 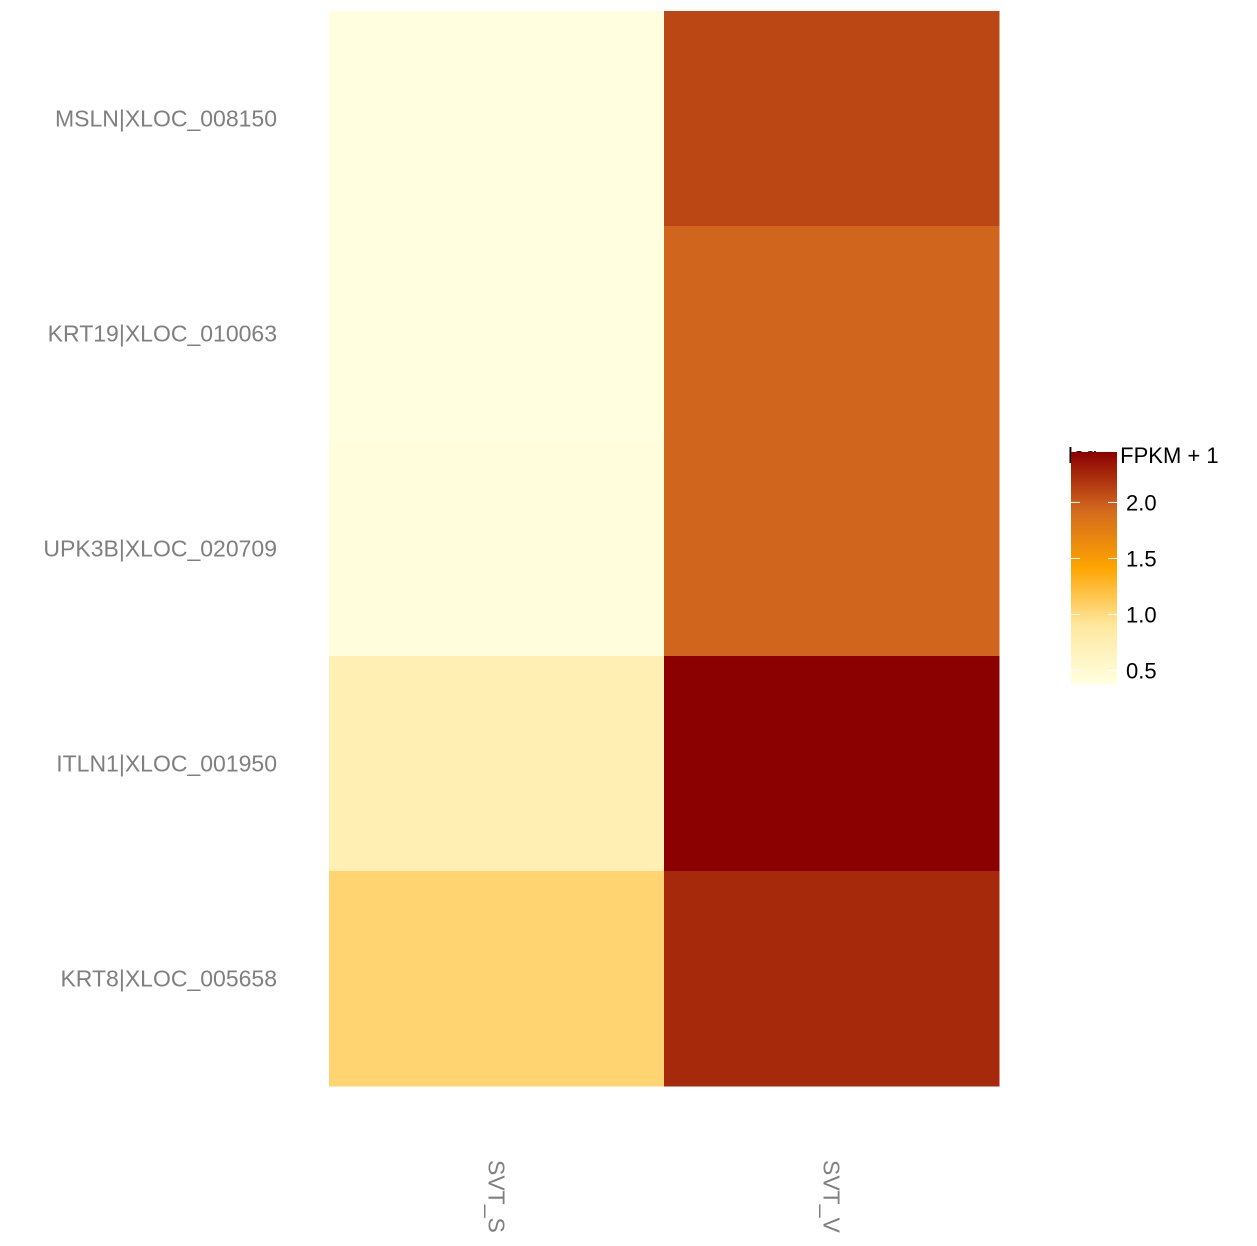 I want to click on color-legend: log10 FPKM + 1 0.51.01.52.0, so click(x=1143, y=563).